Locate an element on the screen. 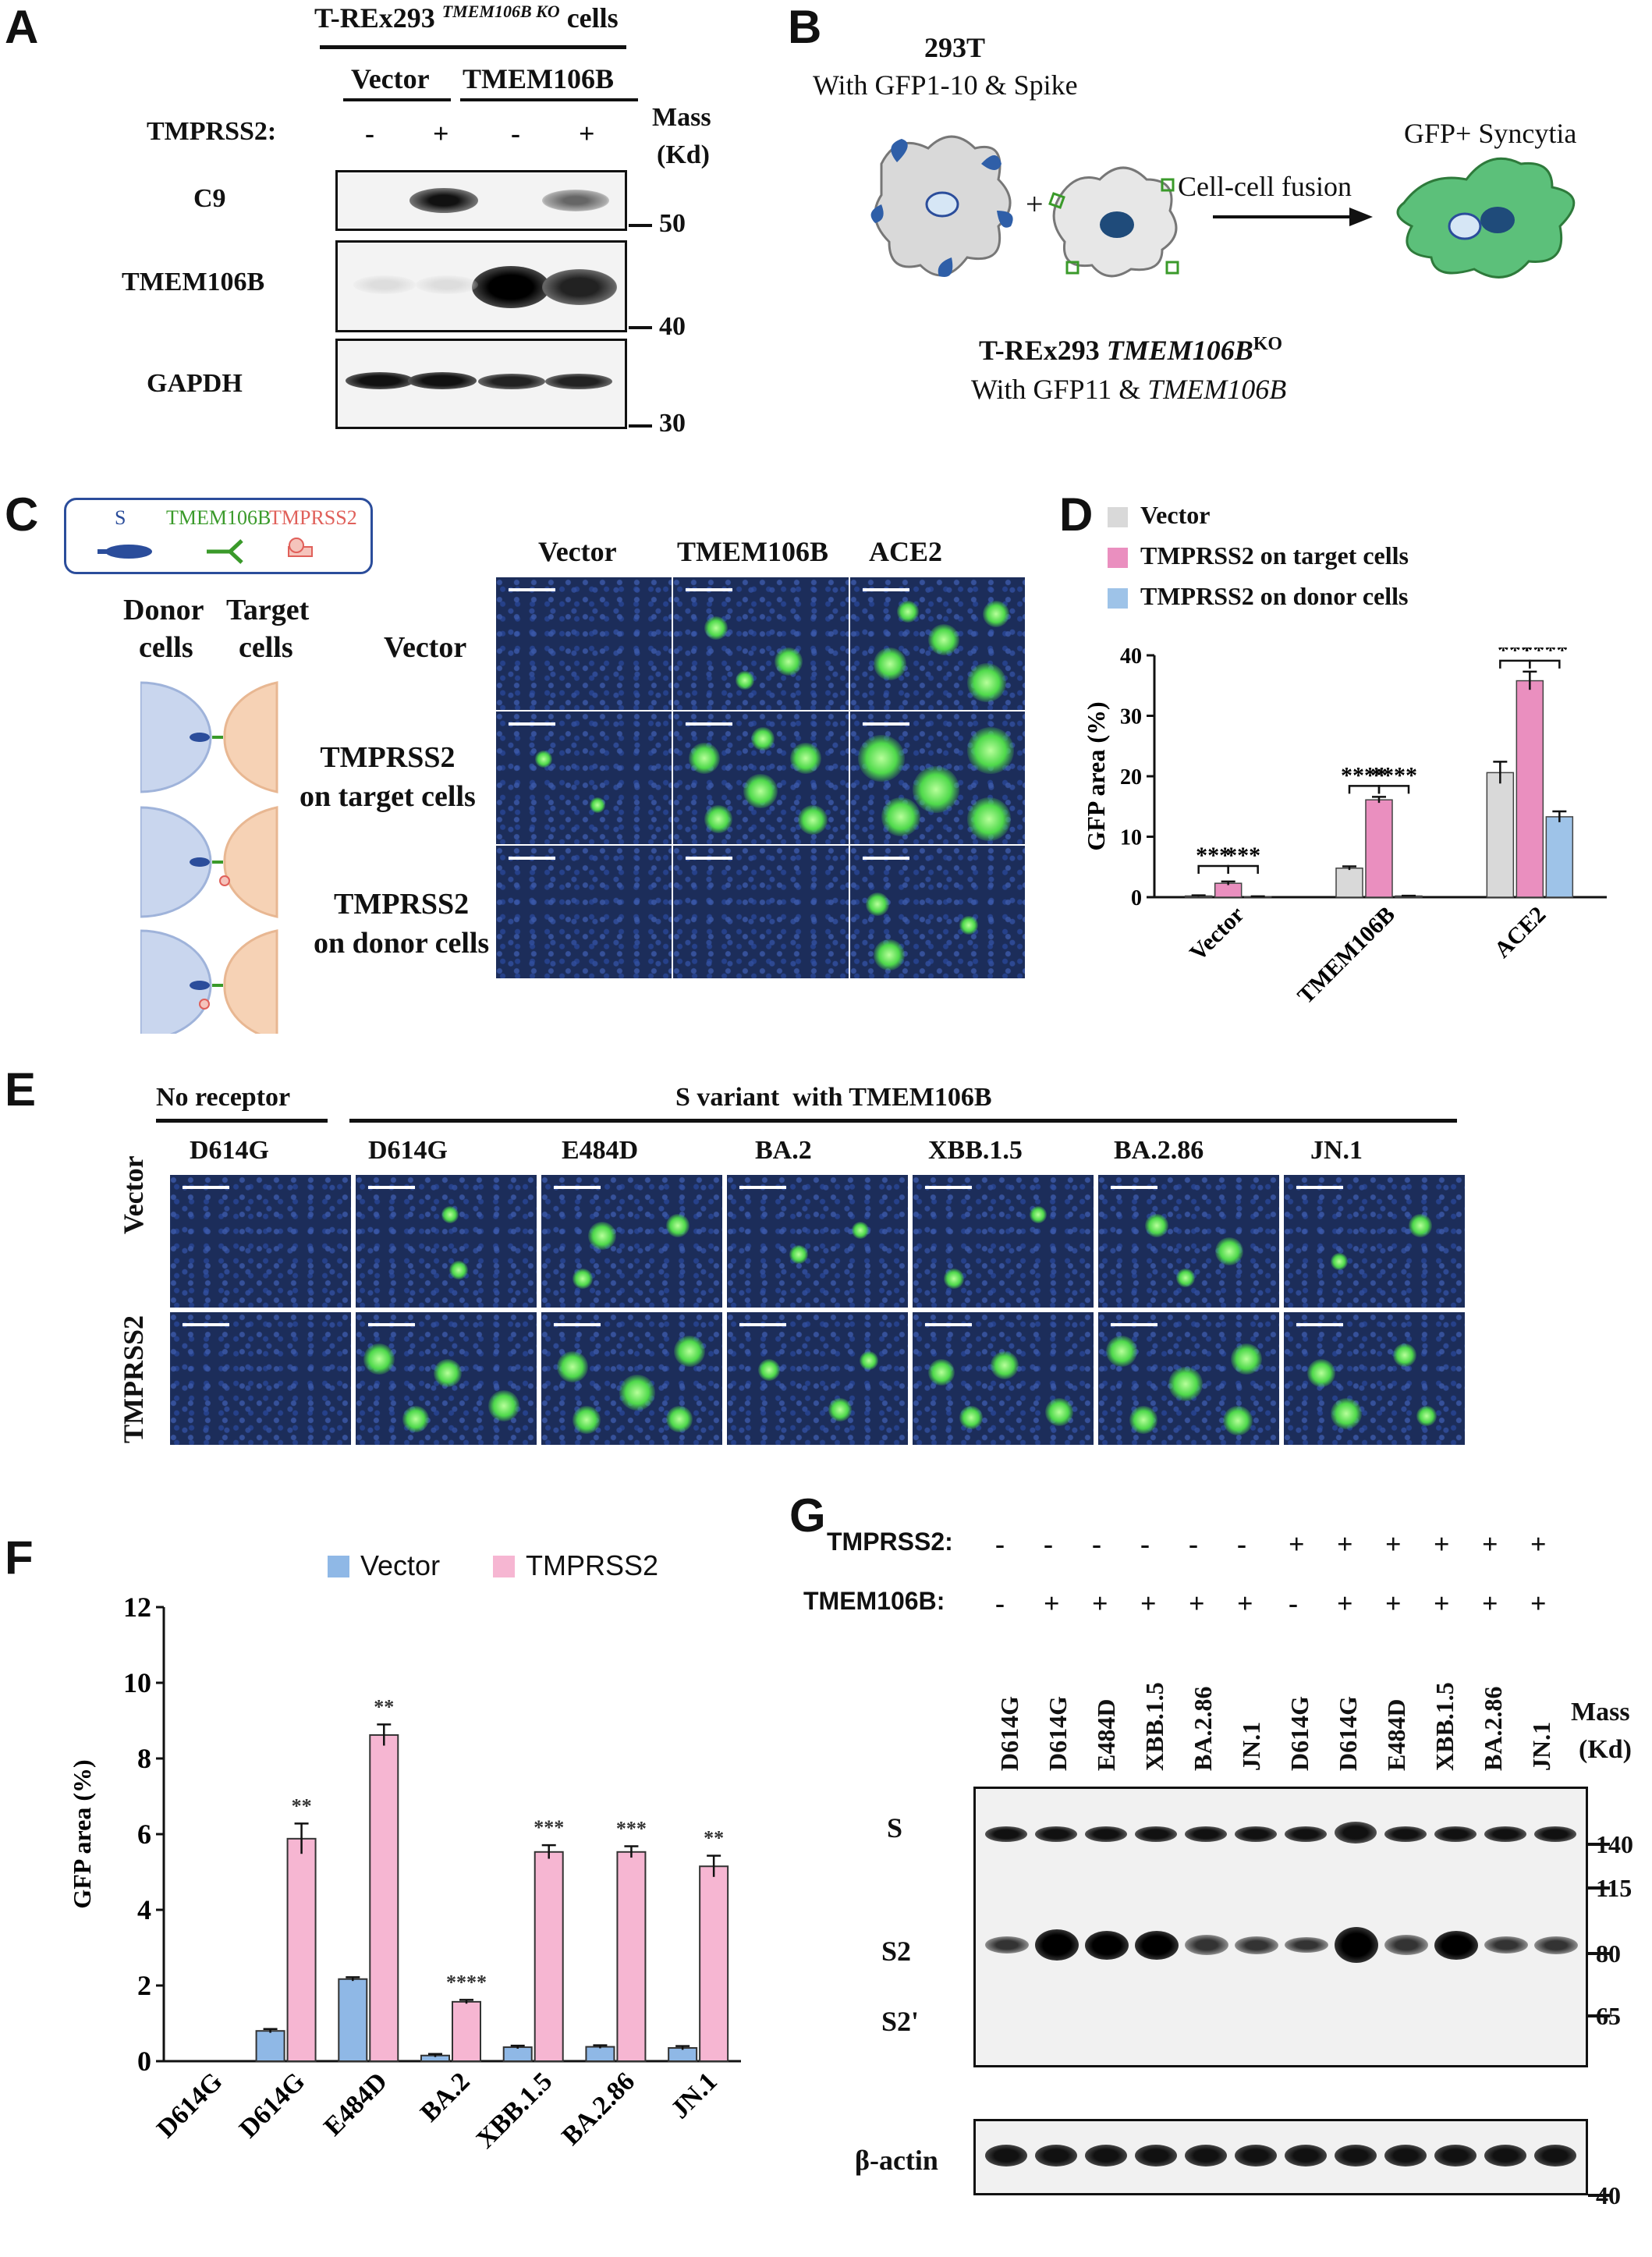 The height and width of the screenshot is (2257, 1652). c-image-vector-tmem106b is located at coordinates (761, 644).